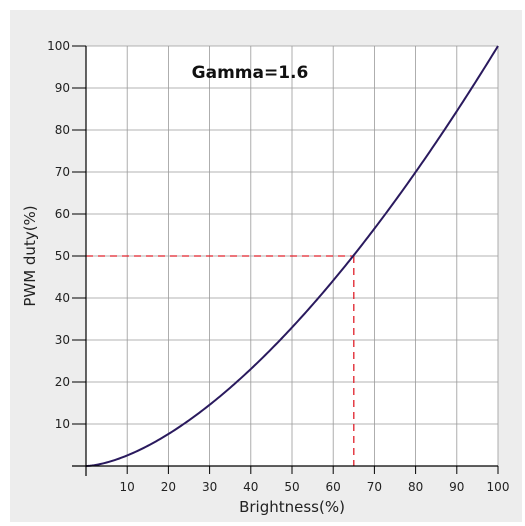 The width and height of the screenshot is (525, 526). Describe the element at coordinates (30, 255) in the screenshot. I see `y-axis-label: PWM duty(%)` at that location.